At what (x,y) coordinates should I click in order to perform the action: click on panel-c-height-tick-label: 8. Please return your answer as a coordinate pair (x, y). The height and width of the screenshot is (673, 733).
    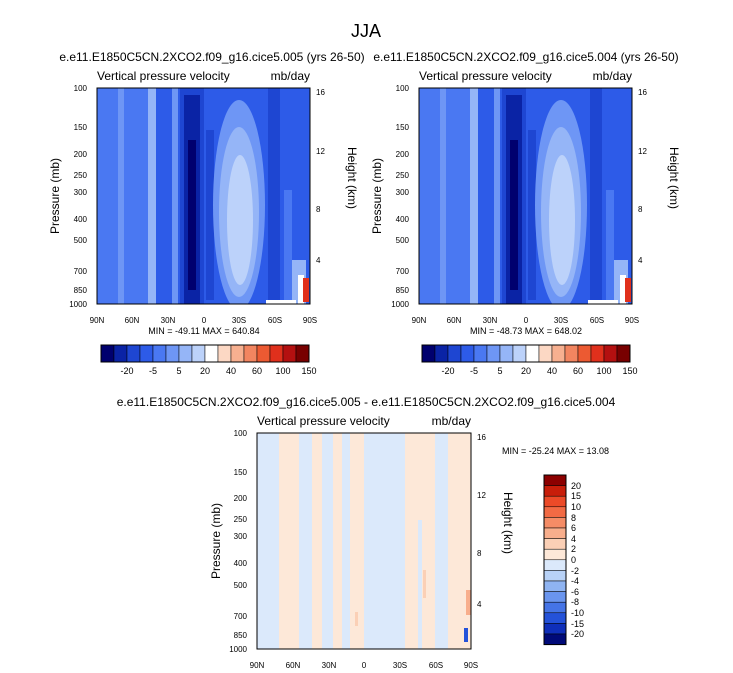
    Looking at the image, I should click on (479, 553).